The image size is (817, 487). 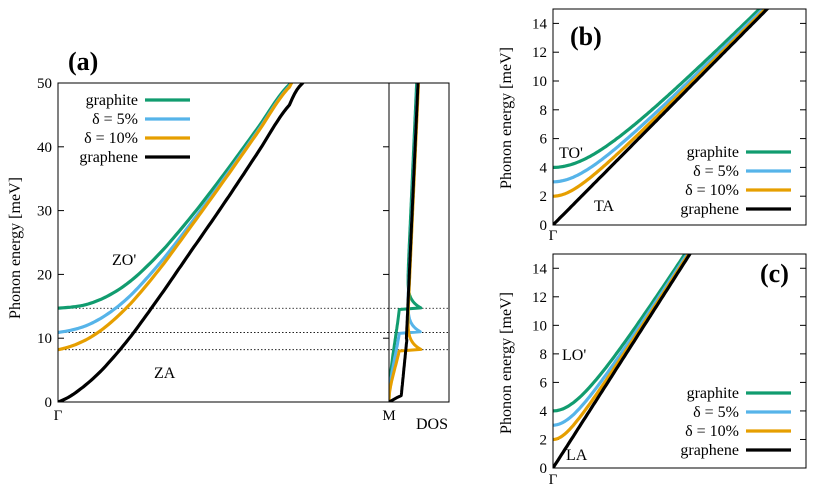 What do you see at coordinates (553, 236) in the screenshot?
I see `panel-b-xtick-gamma: Γ` at bounding box center [553, 236].